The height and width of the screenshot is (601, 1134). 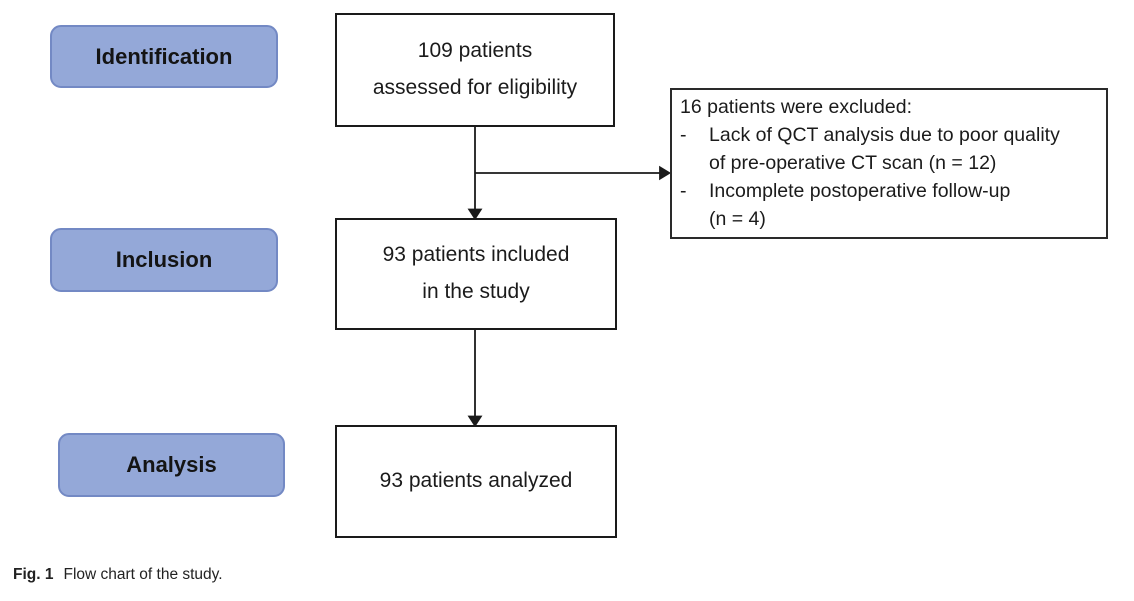 I want to click on stage-label-inclusion: Inclusion, so click(x=164, y=260).